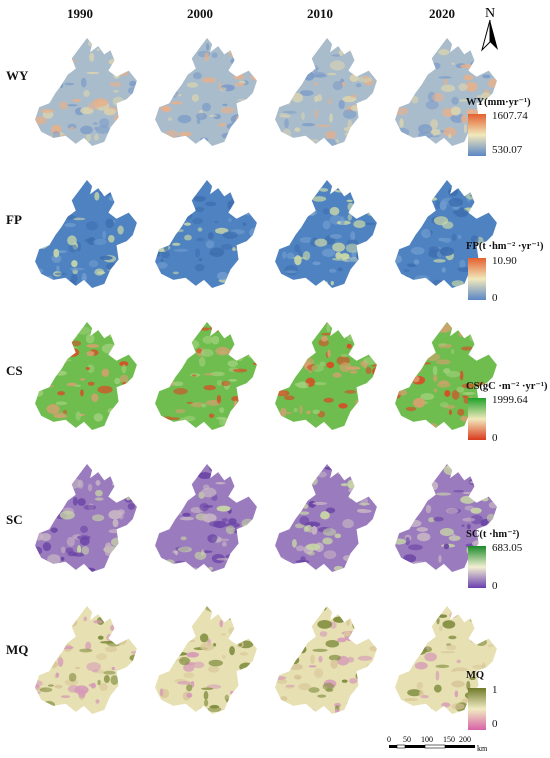 This screenshot has height=758, width=550. What do you see at coordinates (495, 438) in the screenshot?
I see `legend-min-cs: 0` at bounding box center [495, 438].